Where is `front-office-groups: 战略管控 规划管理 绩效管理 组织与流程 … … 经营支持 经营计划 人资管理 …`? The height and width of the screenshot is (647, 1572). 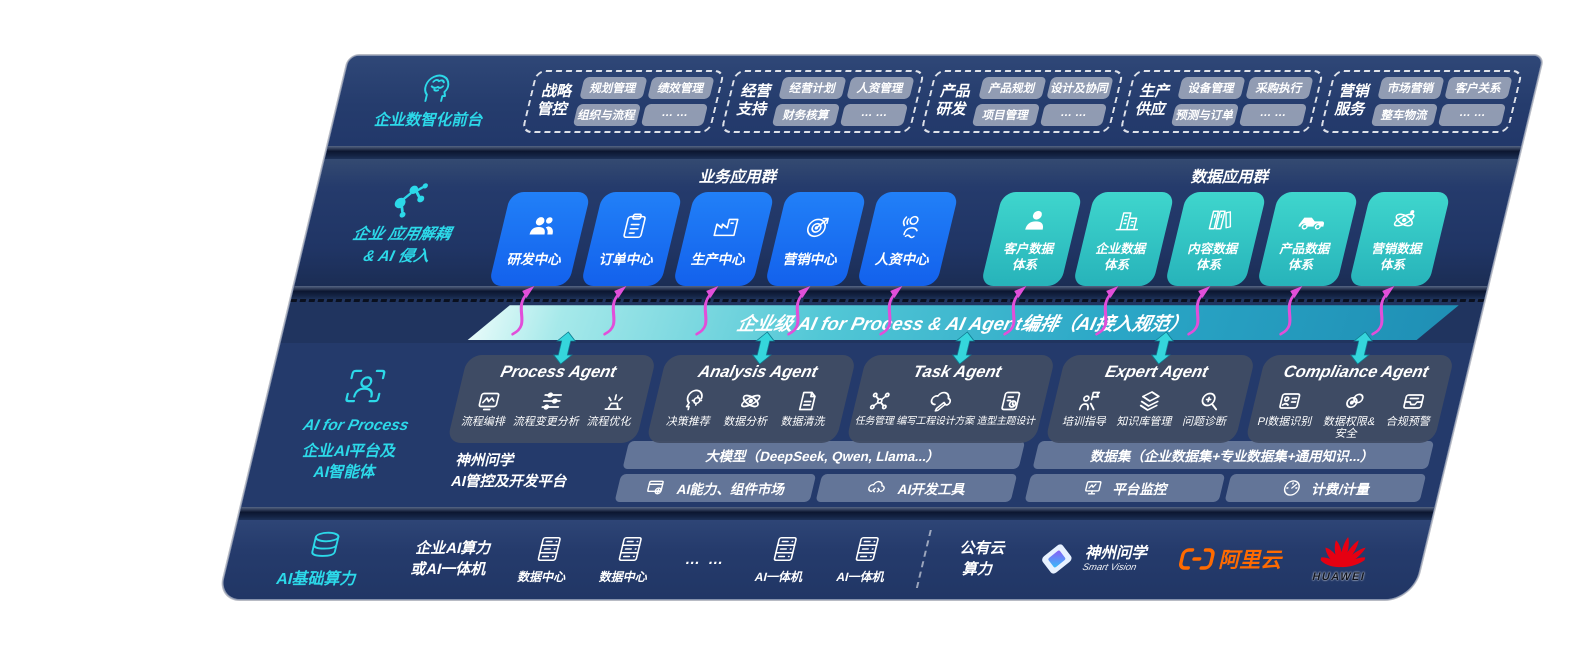
front-office-groups: 战略管控 规划管理 绩效管理 组织与流程 … … 经营支持 经营计划 人资管理 … is located at coordinates (1030, 101).